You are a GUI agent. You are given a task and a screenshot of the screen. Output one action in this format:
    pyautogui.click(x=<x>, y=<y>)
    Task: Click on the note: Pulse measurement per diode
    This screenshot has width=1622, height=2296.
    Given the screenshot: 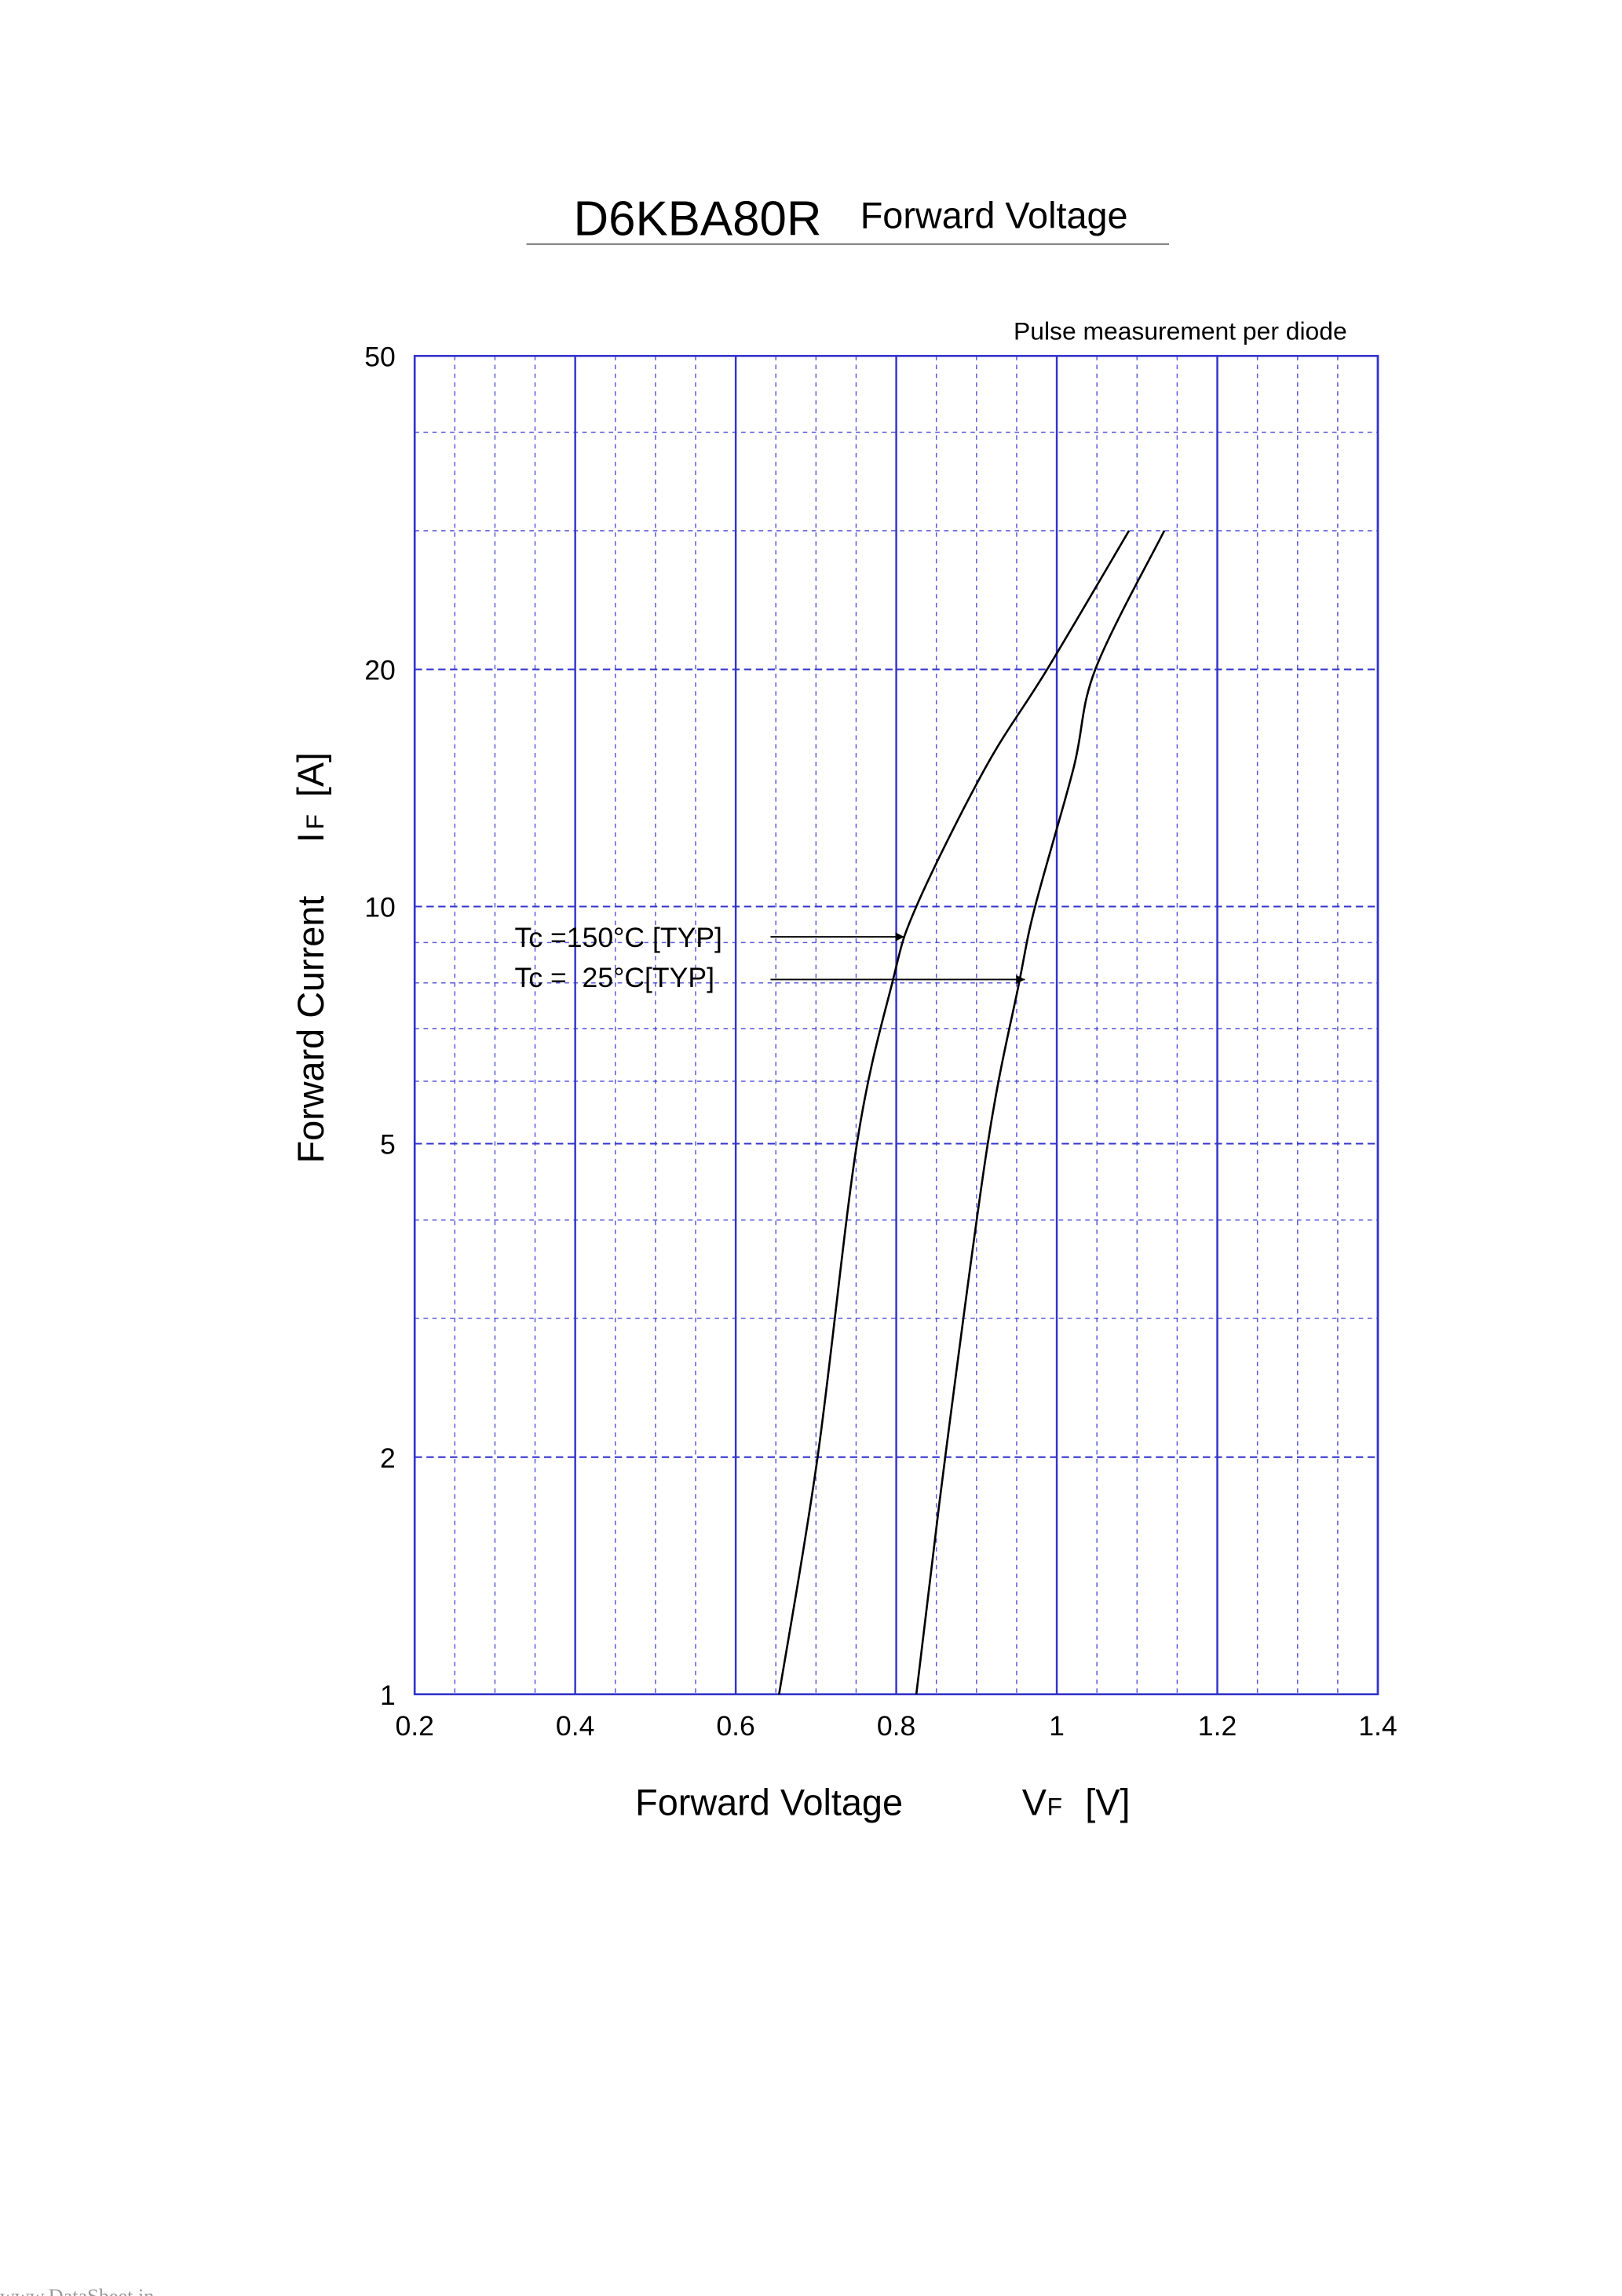 What is the action you would take?
    pyautogui.click(x=1180, y=331)
    